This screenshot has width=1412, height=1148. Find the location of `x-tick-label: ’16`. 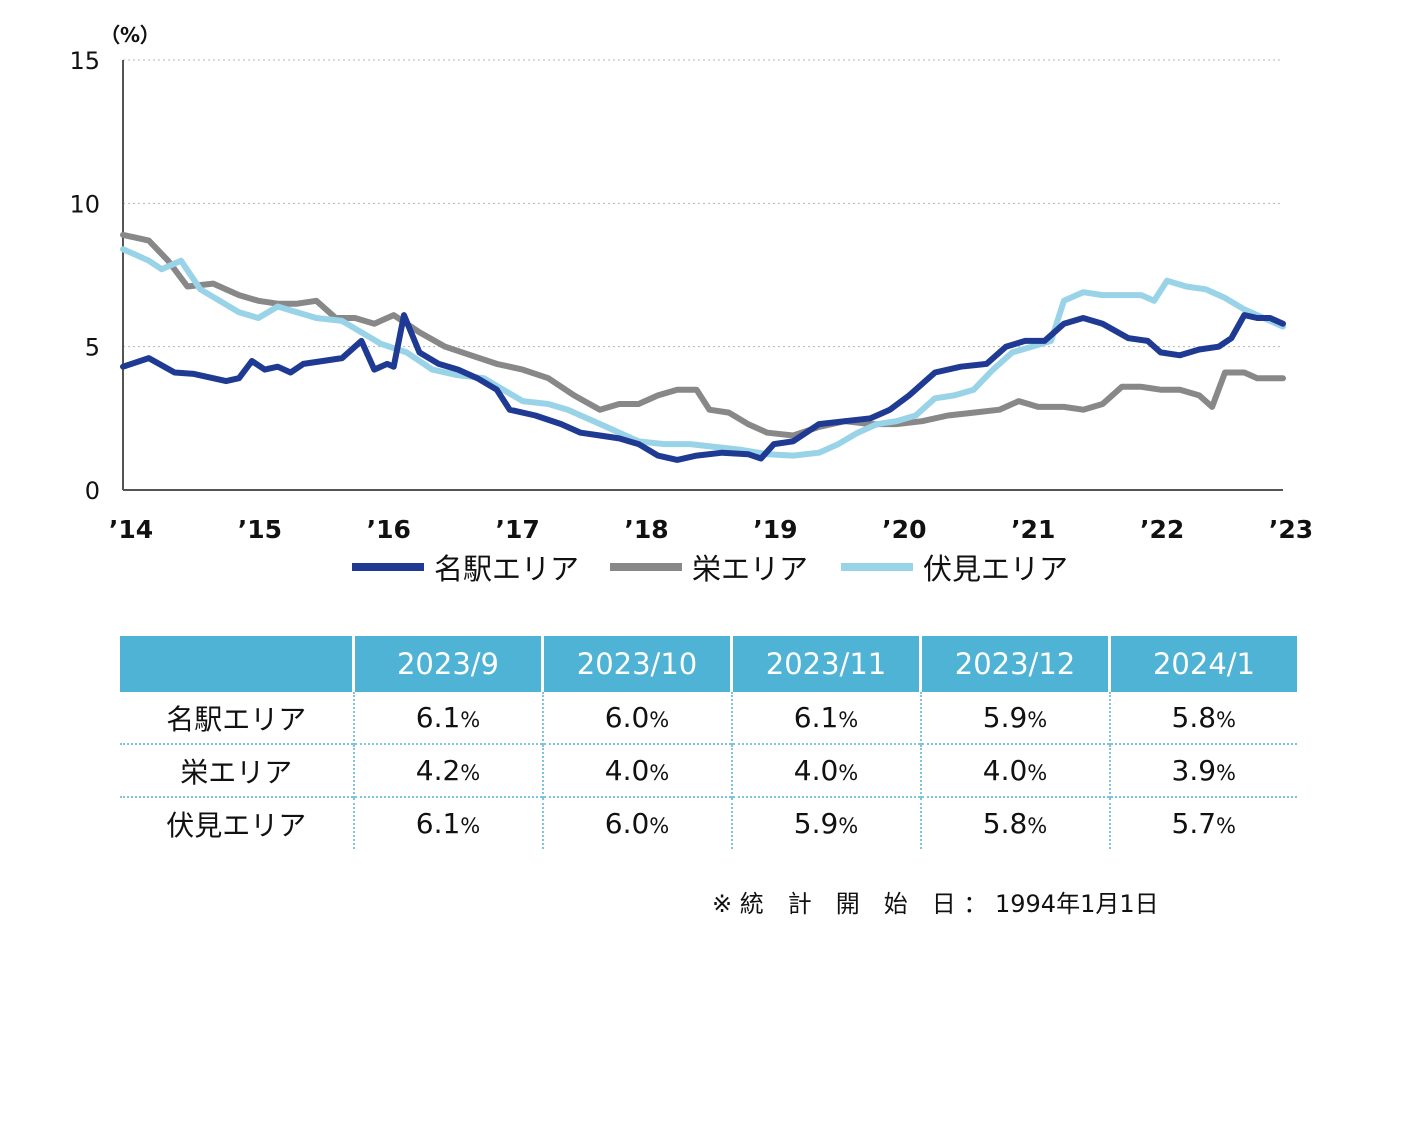

x-tick-label: ’16 is located at coordinates (389, 529).